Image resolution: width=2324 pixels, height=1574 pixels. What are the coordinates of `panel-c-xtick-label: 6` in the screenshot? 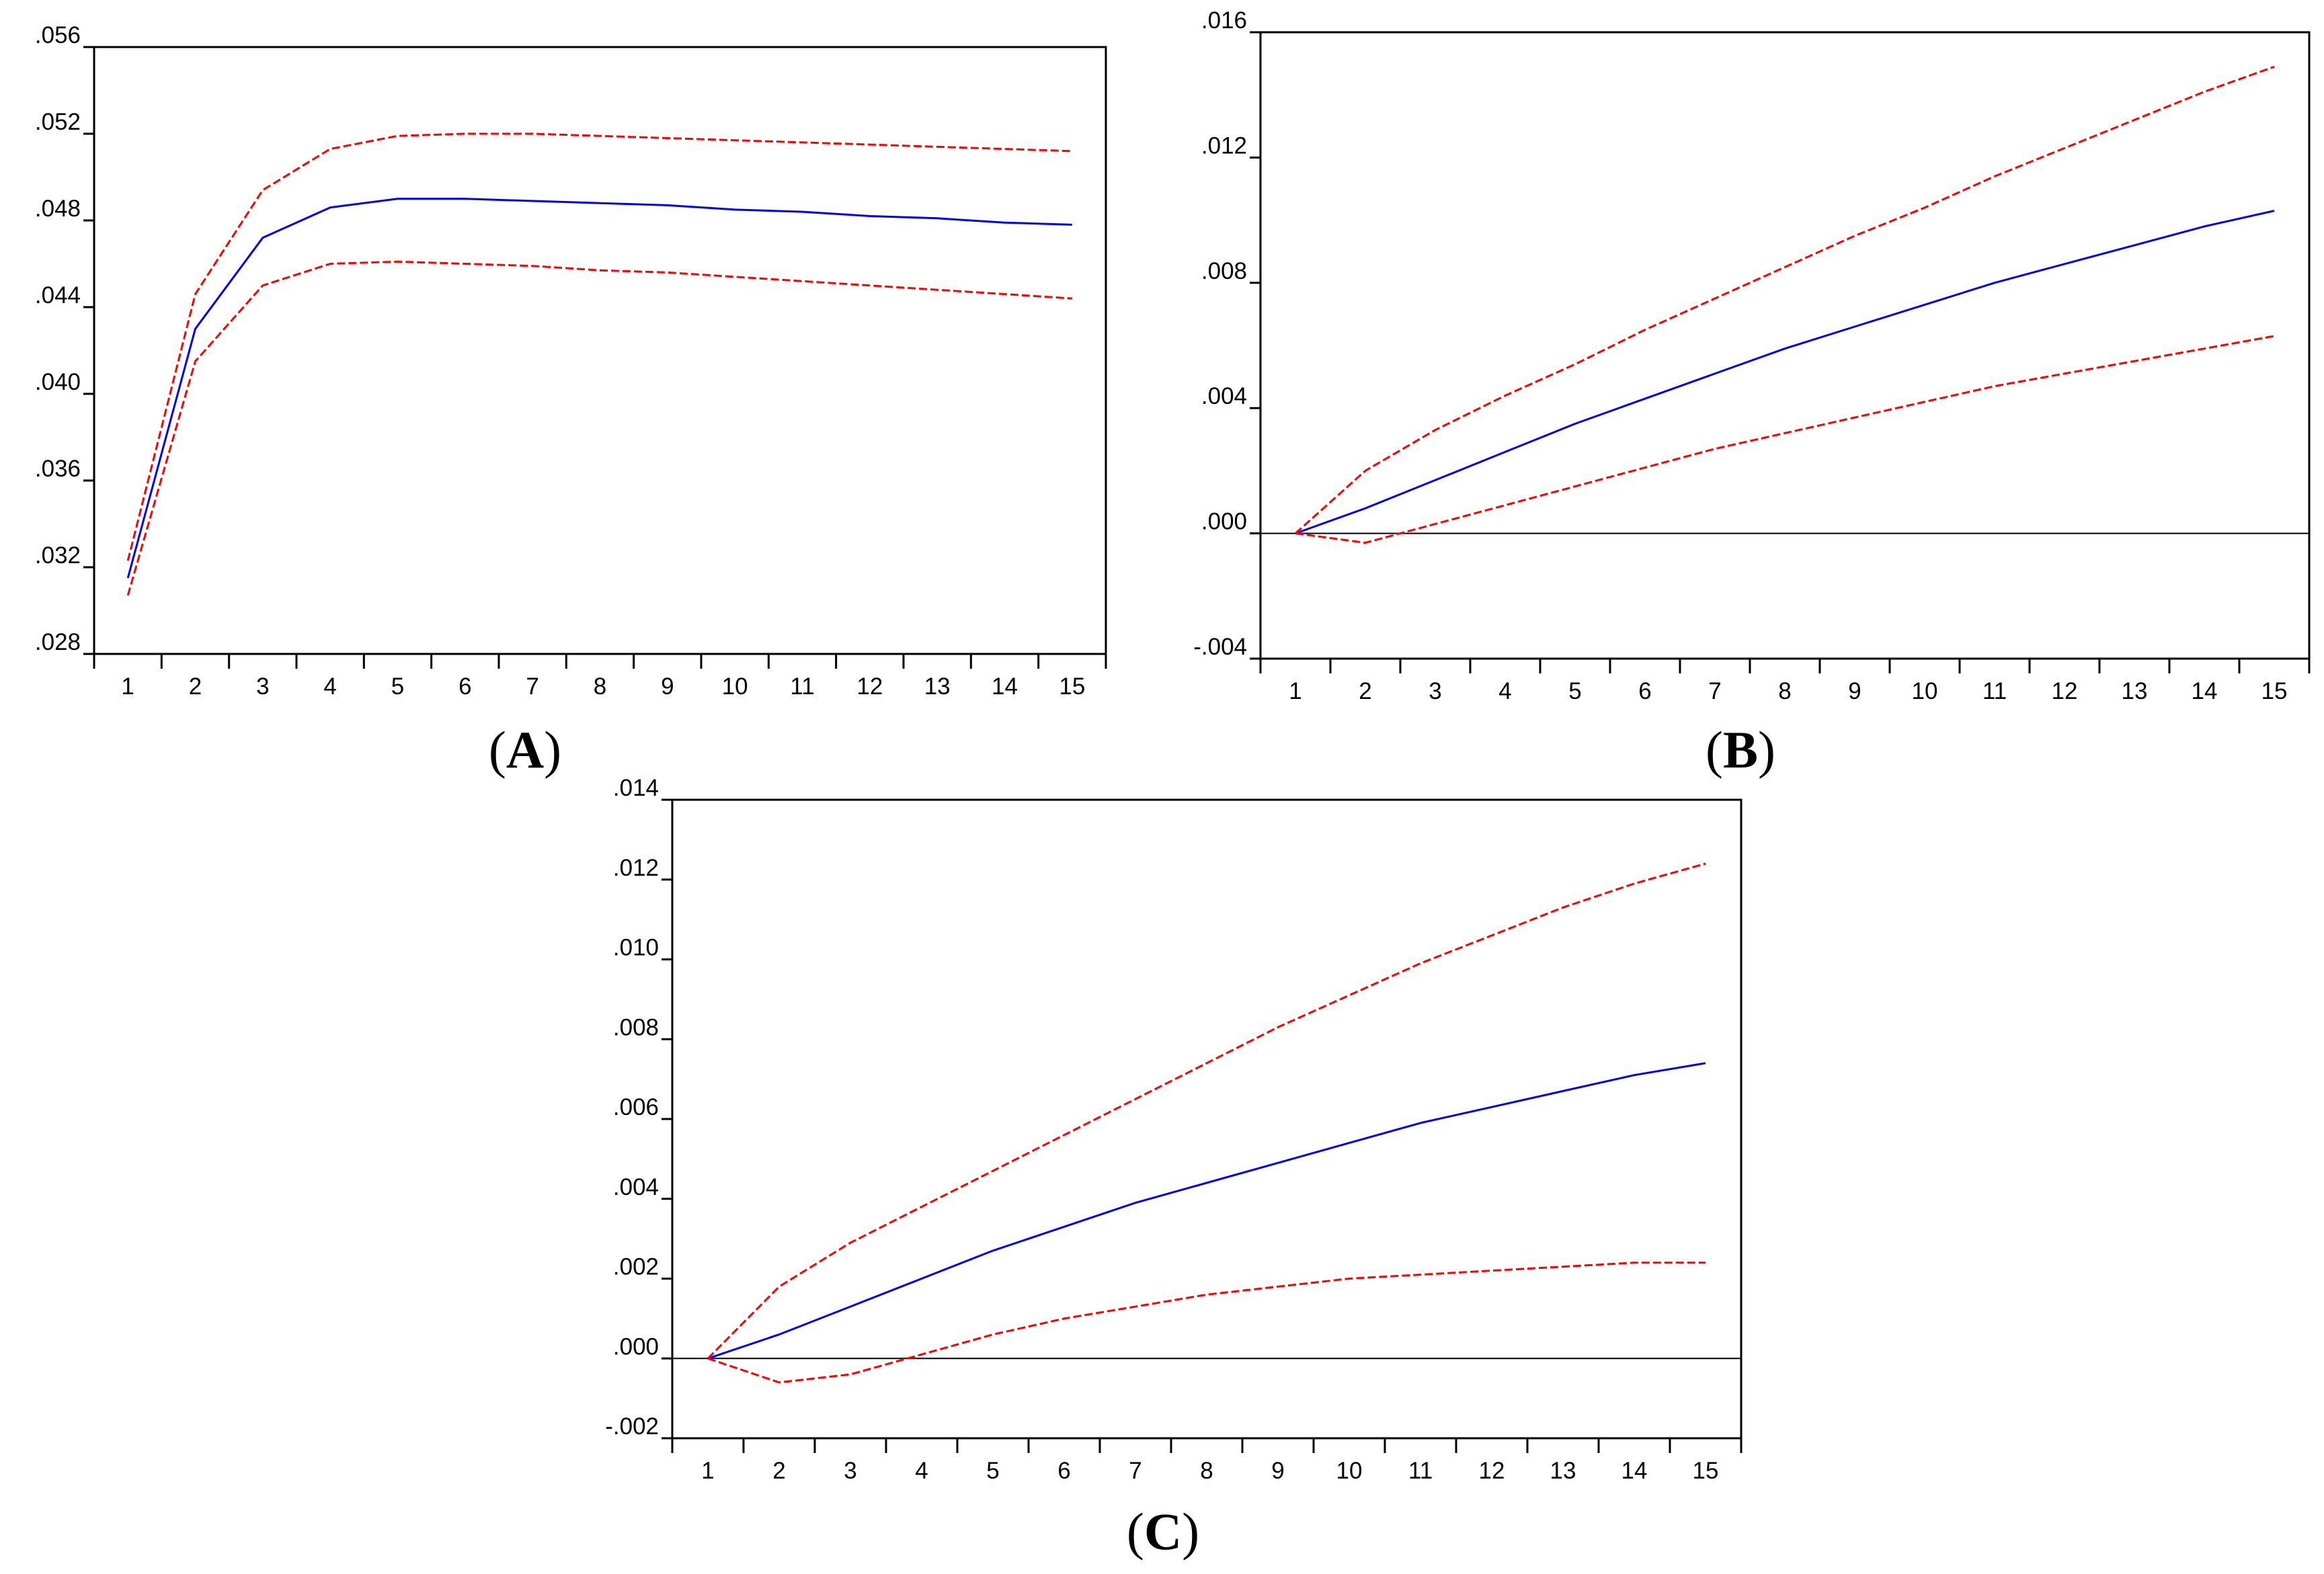 It's located at (1063, 1471).